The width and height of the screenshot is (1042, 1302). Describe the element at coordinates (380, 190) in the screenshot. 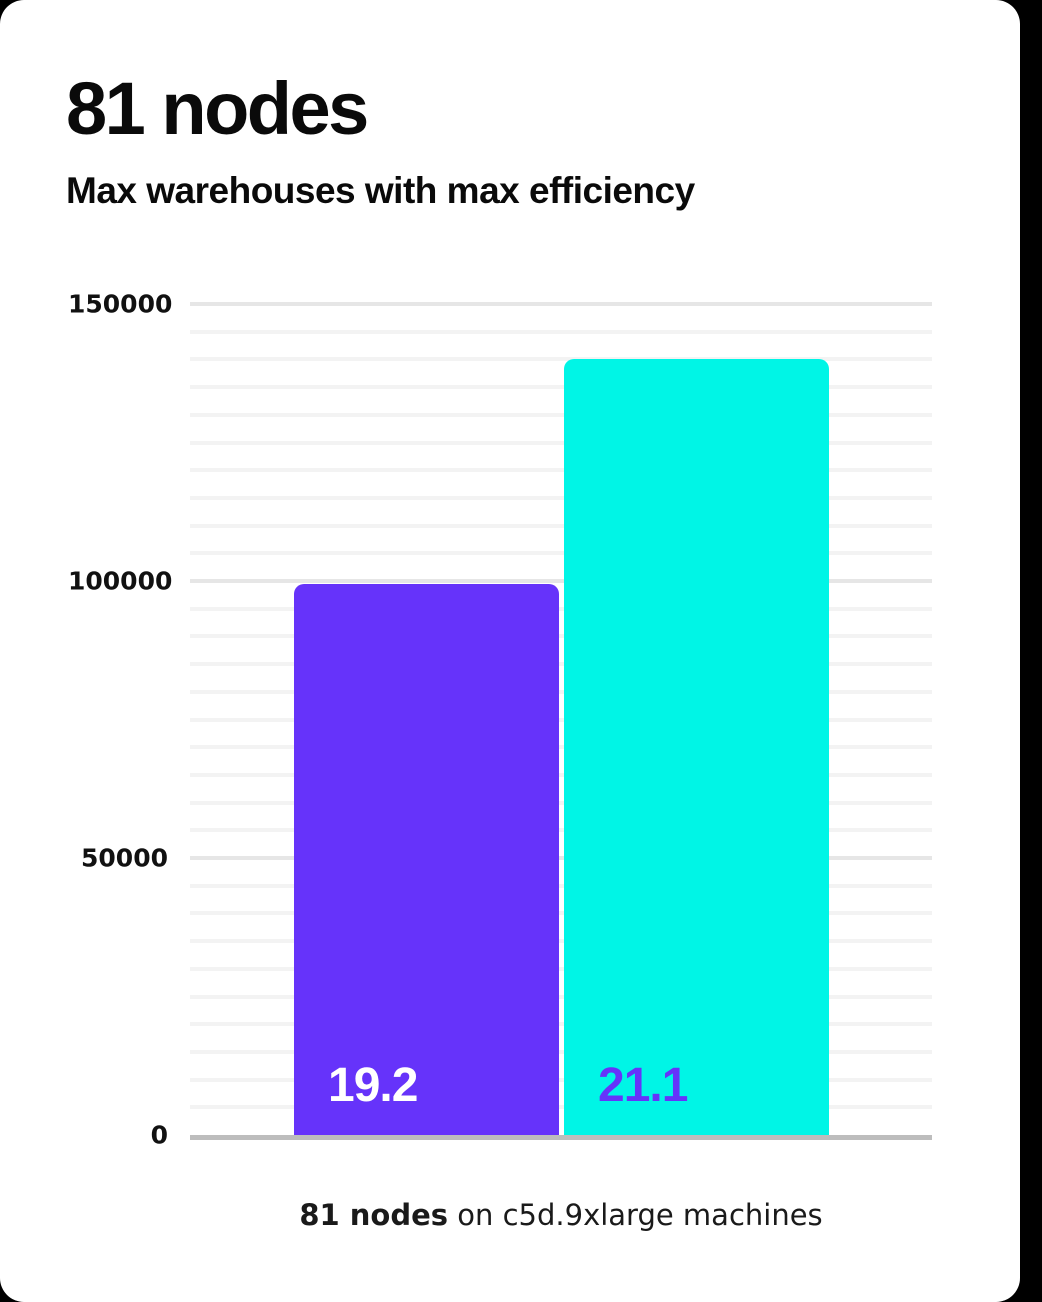

I see `page-subtitle: Max warehouses with max efficiency` at that location.